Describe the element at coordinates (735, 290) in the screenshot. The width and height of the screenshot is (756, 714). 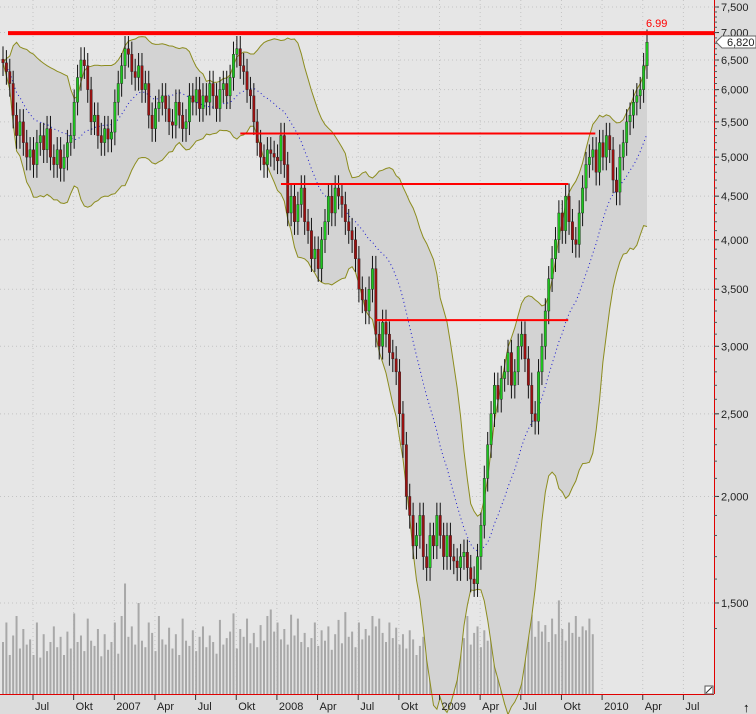
I see `y-tick-label: 3,500` at that location.